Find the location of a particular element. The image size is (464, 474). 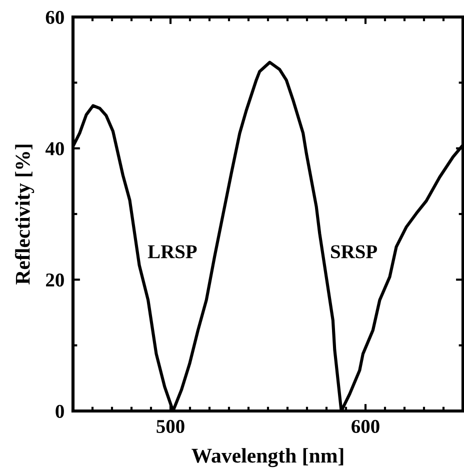

x-axis-title: Wavelength [nm] is located at coordinates (268, 458).